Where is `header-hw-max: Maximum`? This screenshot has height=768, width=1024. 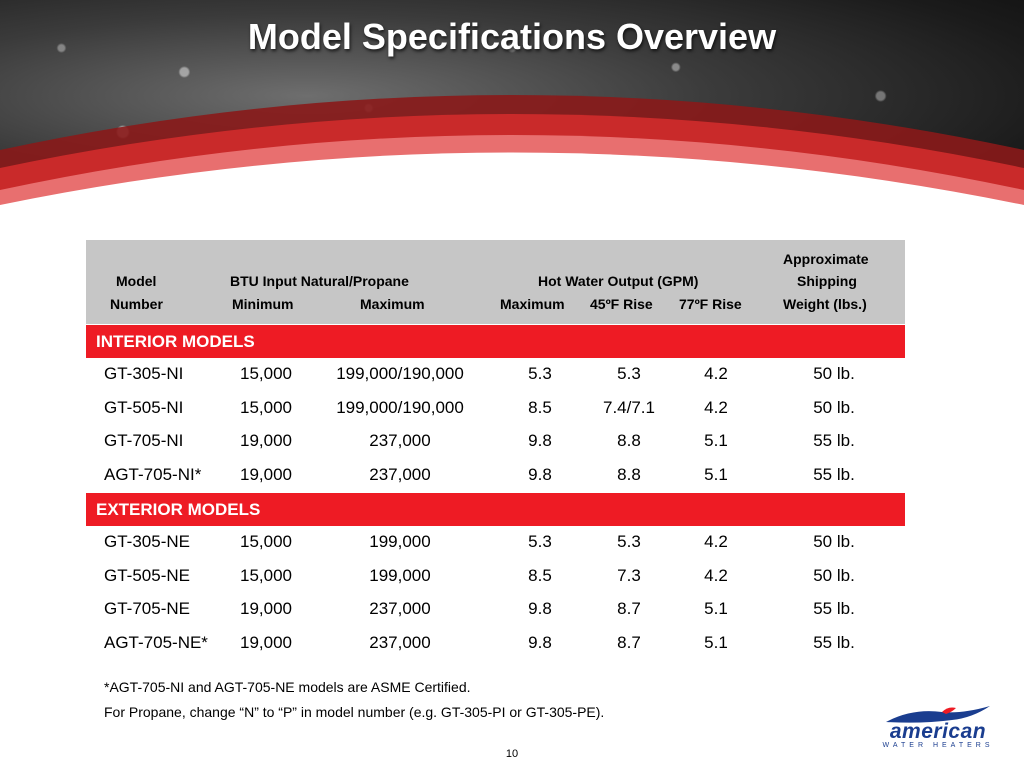
header-hw-max: Maximum is located at coordinates (532, 304).